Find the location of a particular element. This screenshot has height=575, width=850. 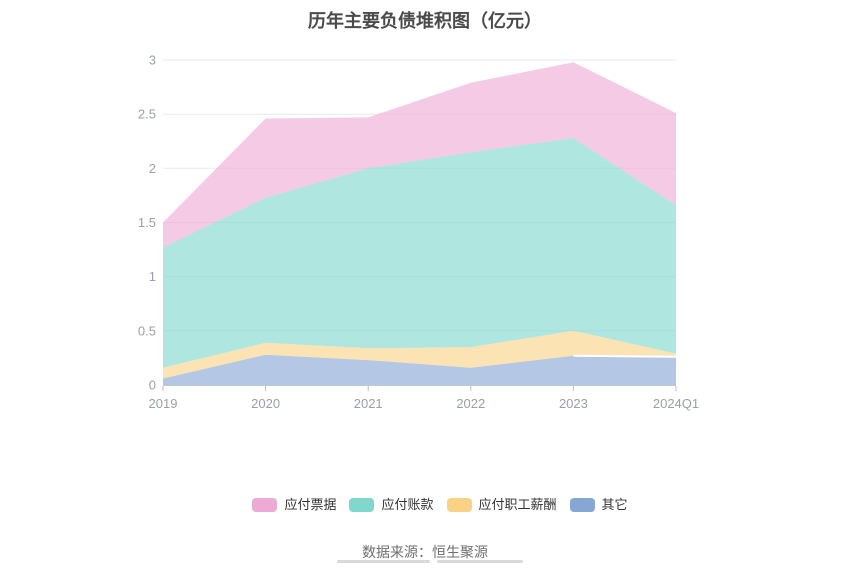

series-edge-highlight is located at coordinates (625, 356).